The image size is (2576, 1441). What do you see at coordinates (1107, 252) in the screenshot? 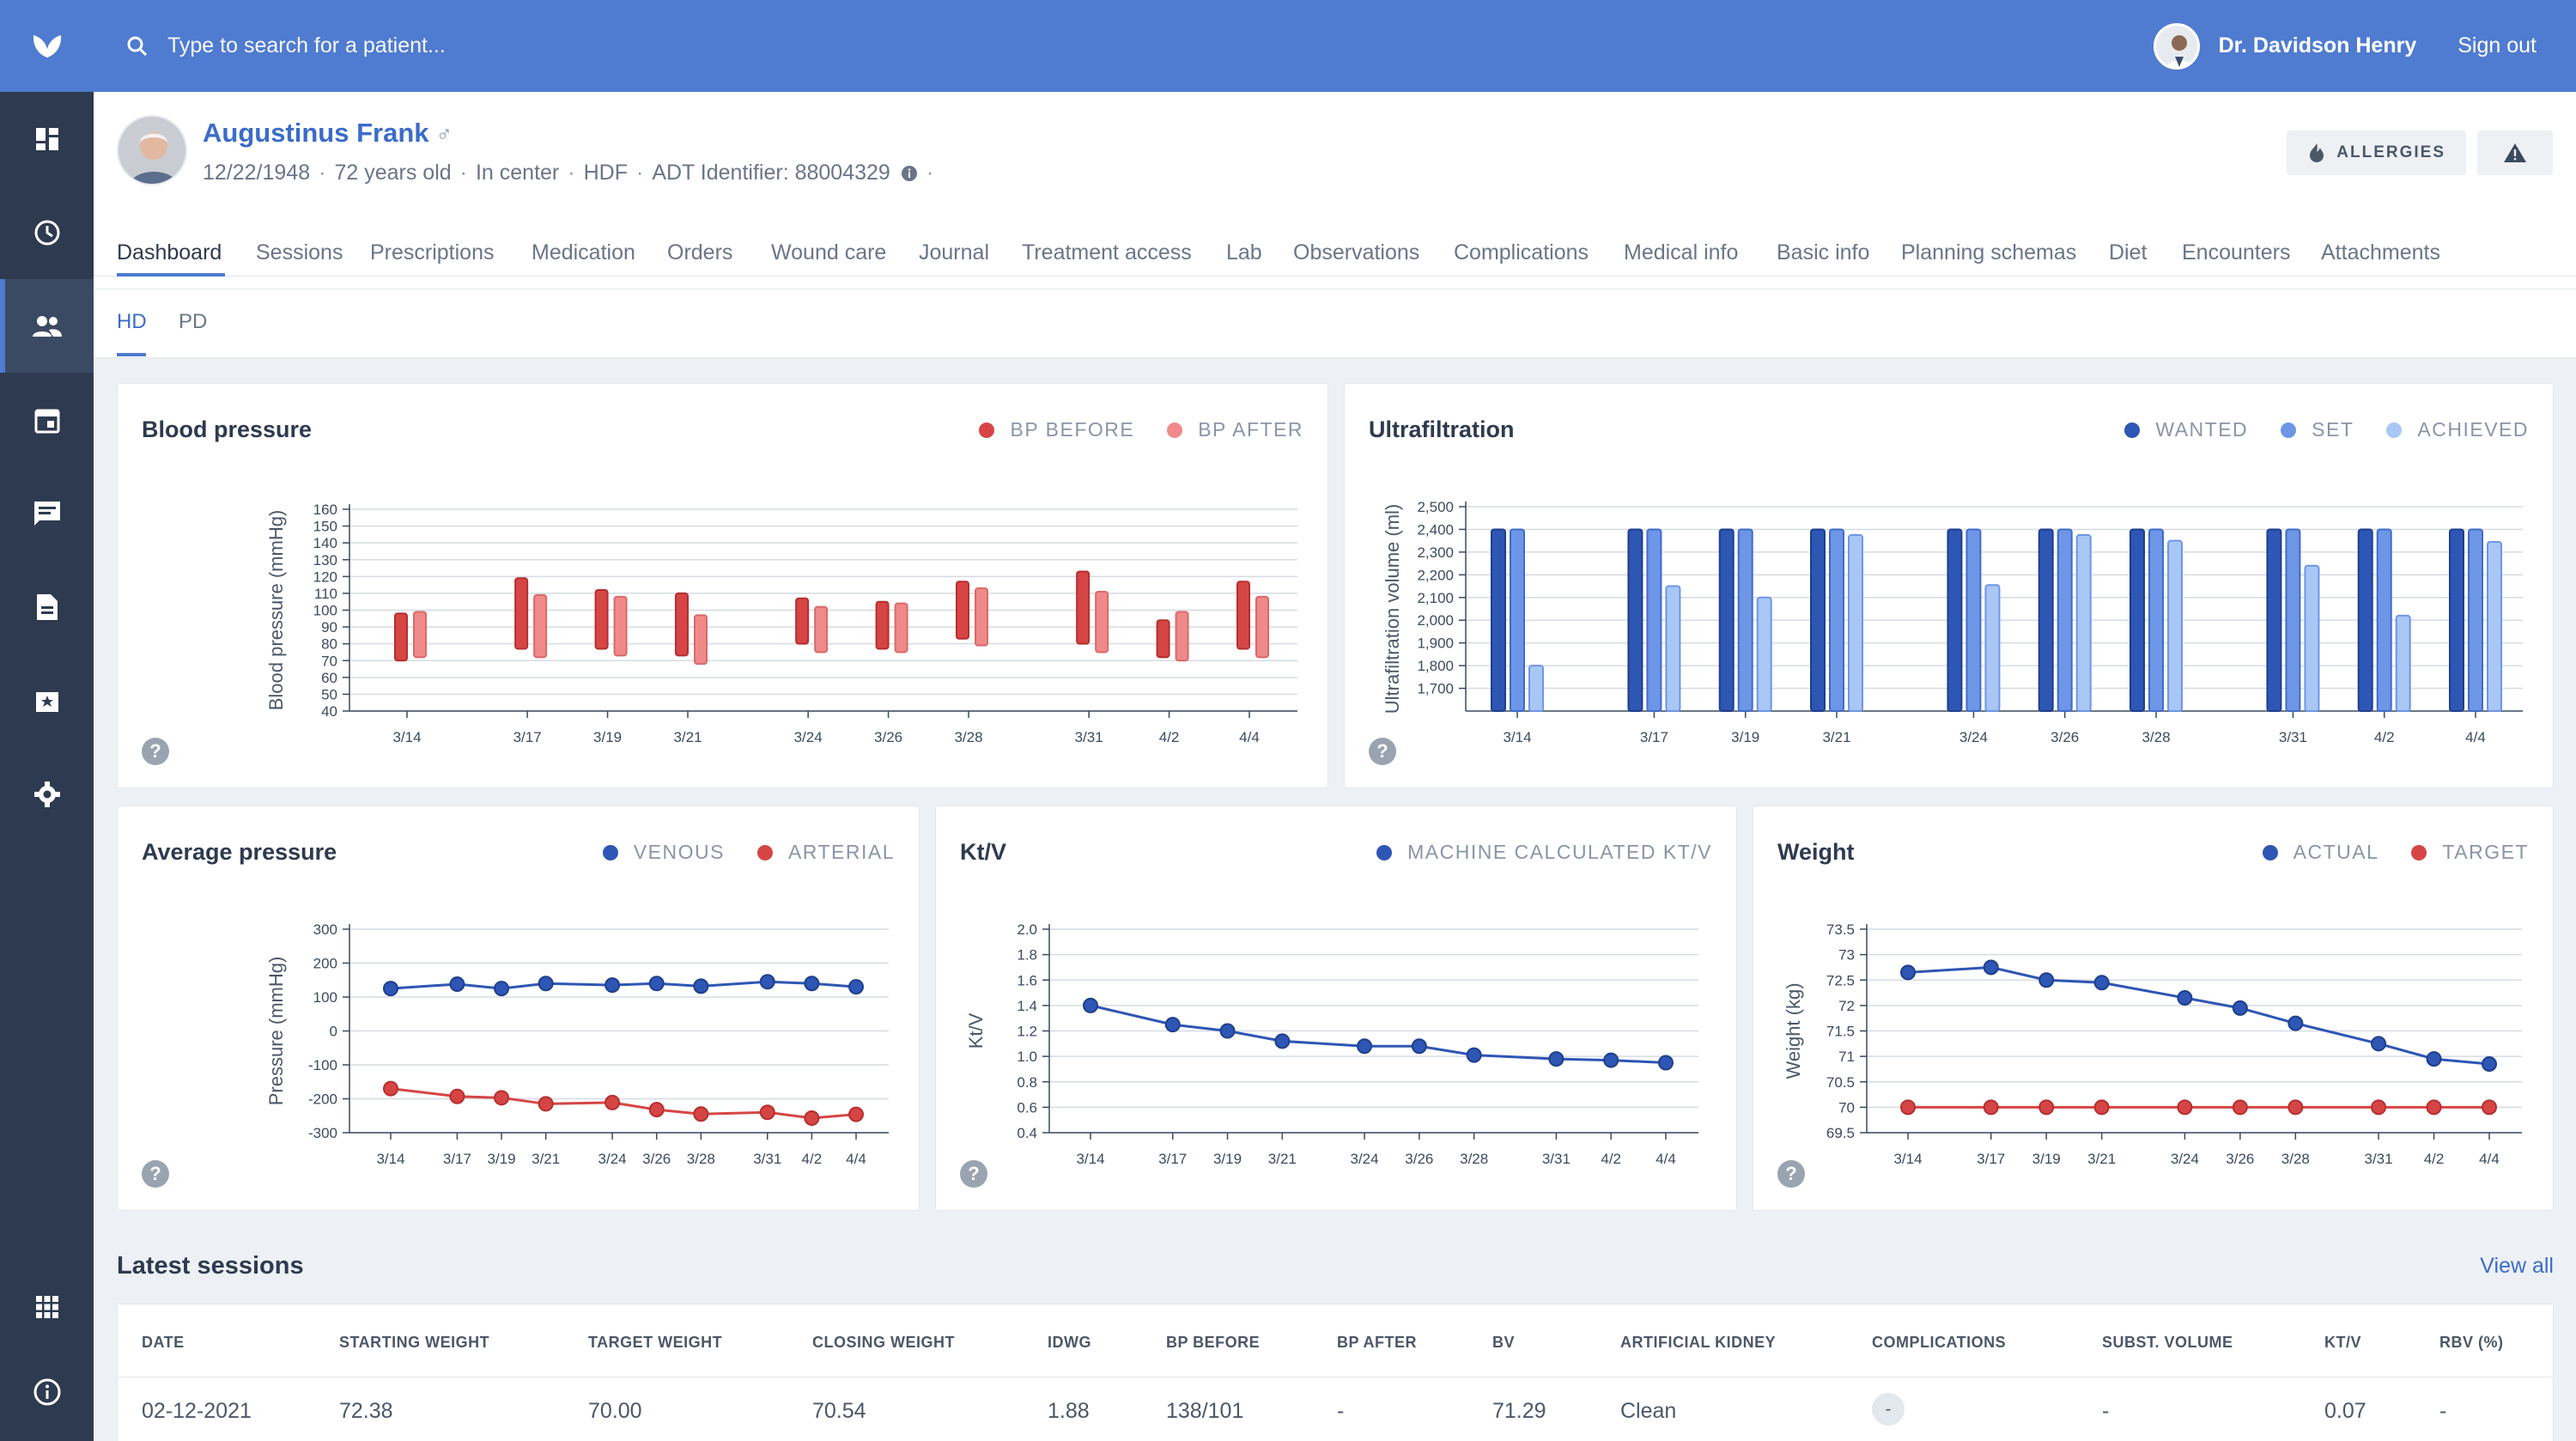
I see `tab-treatment-access: Treatment access` at bounding box center [1107, 252].